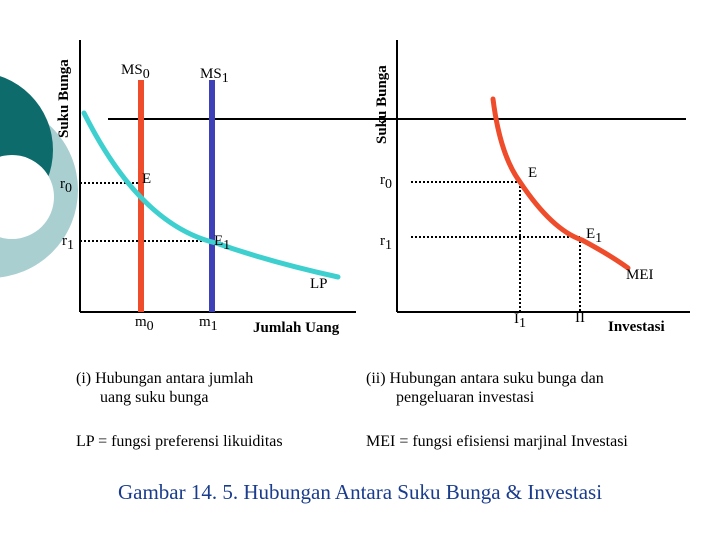 The image size is (720, 540). What do you see at coordinates (640, 275) in the screenshot?
I see `mei-label: MEI` at bounding box center [640, 275].